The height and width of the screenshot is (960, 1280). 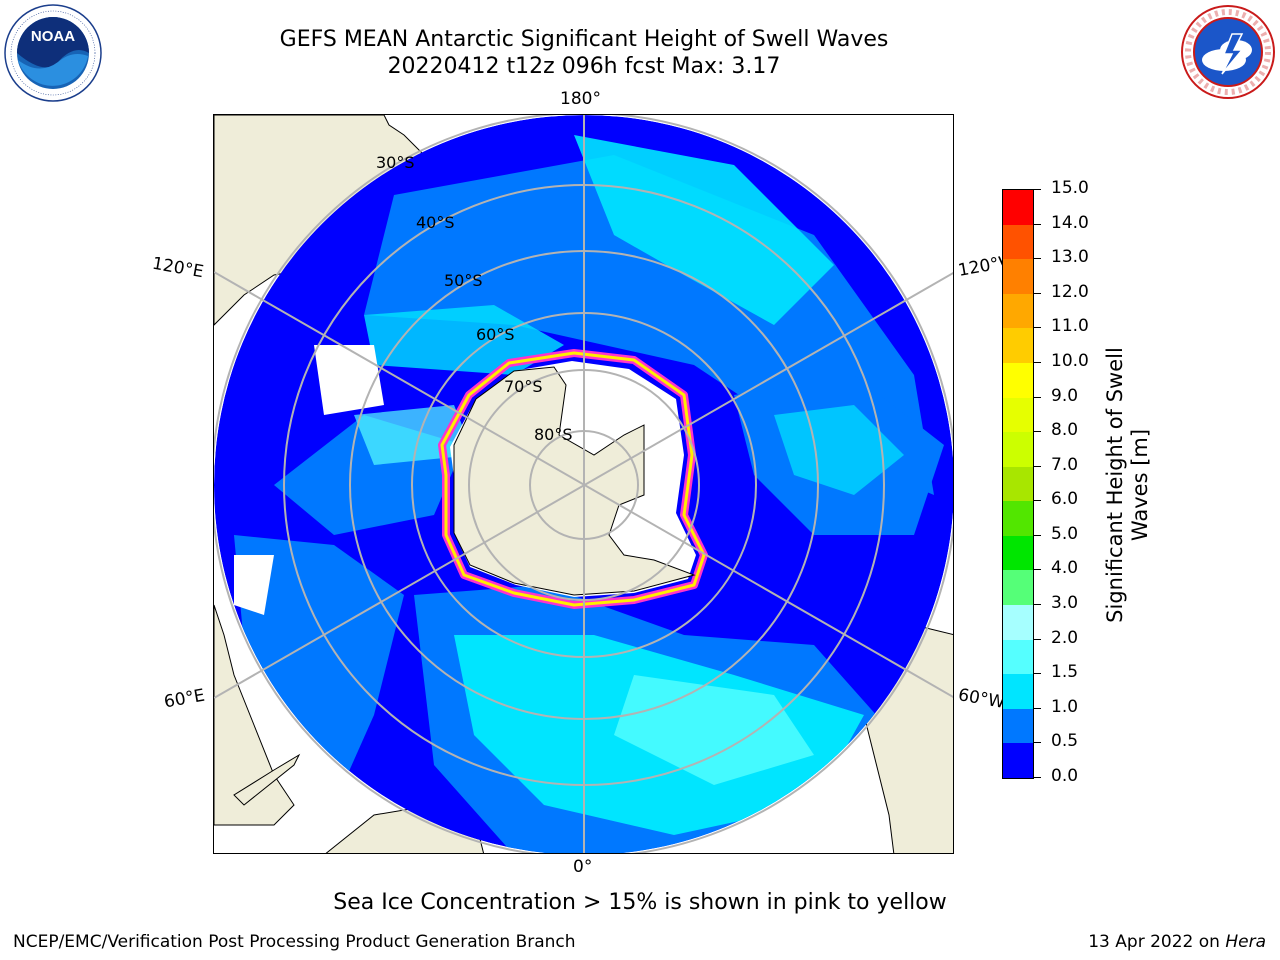 I want to click on footer-date-text: 13 Apr 2022 on, so click(x=1157, y=942).